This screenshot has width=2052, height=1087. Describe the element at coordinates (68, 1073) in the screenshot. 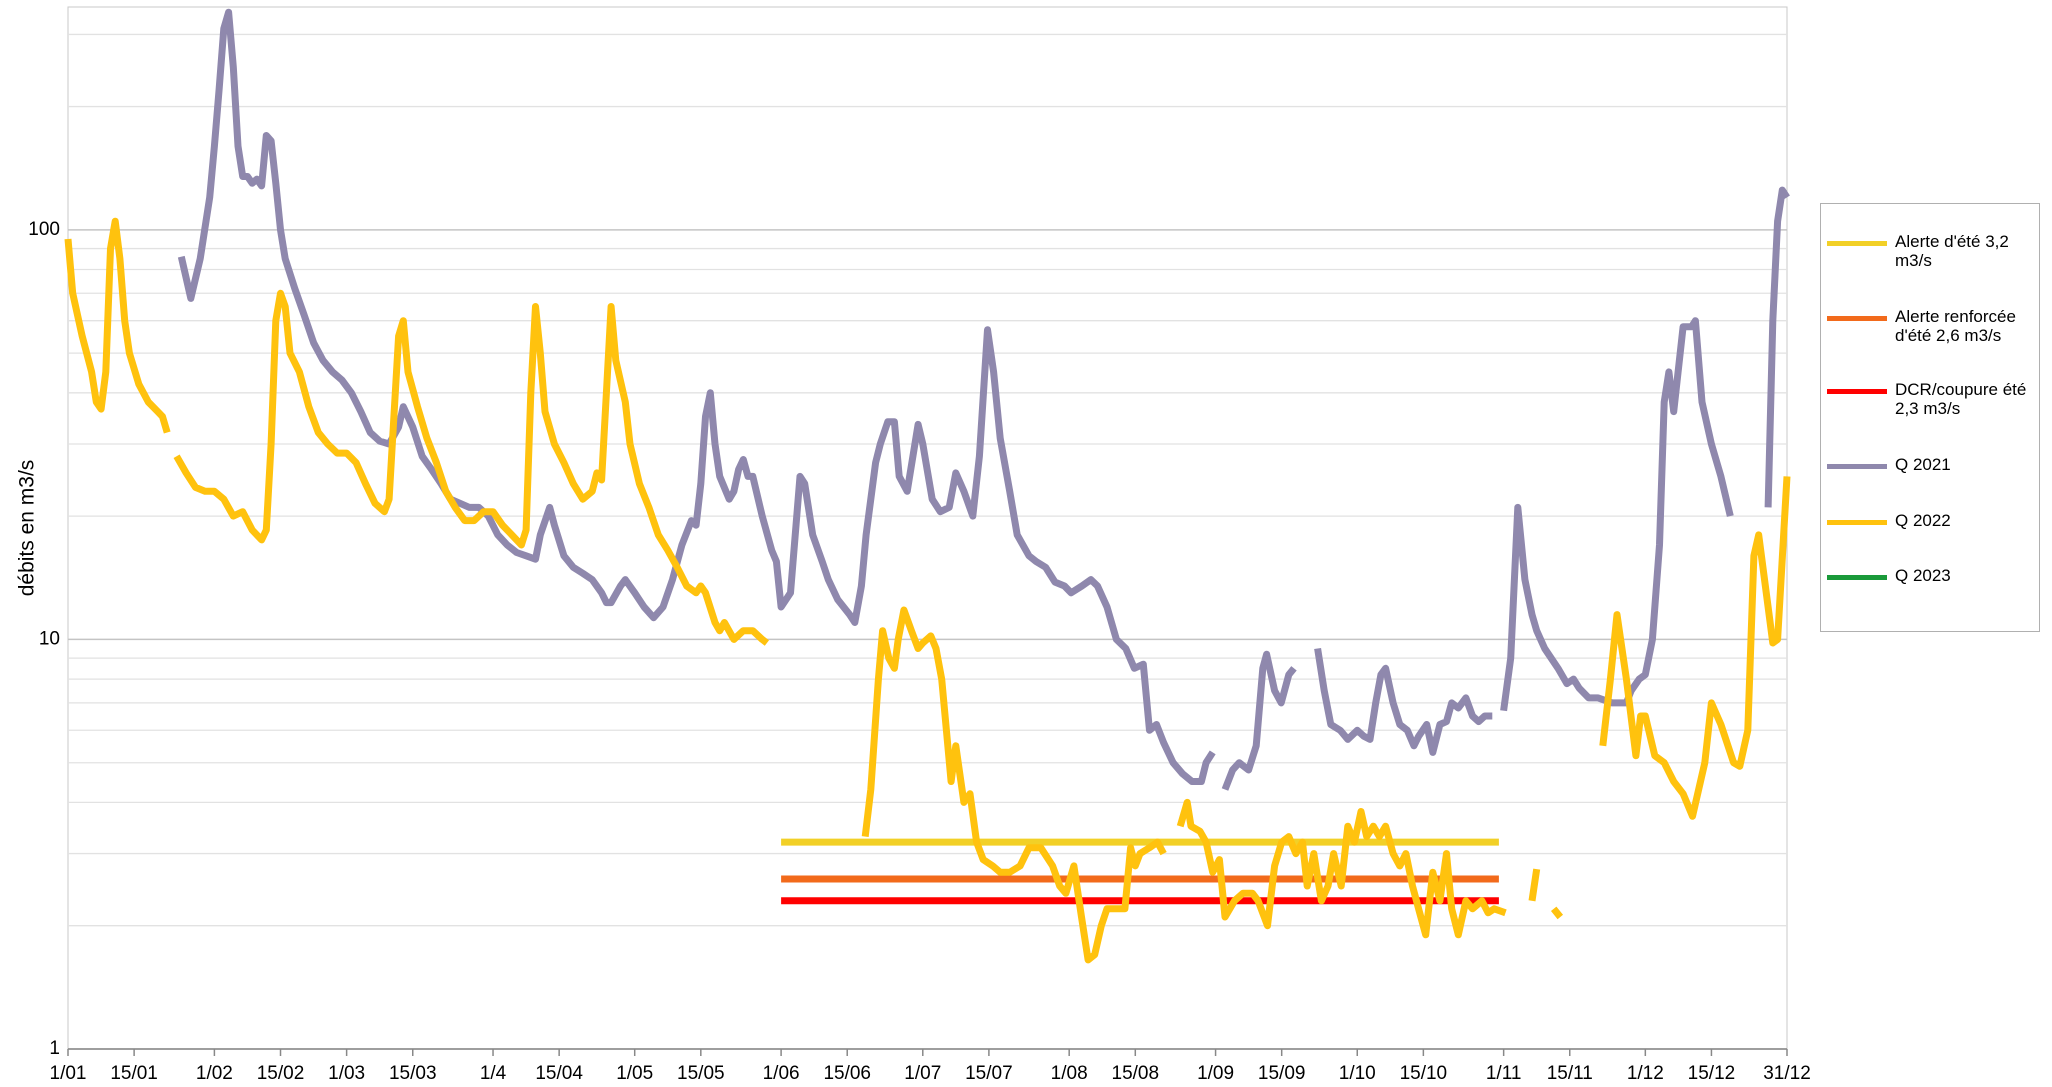

I see `x-tick-label: 1/01` at that location.